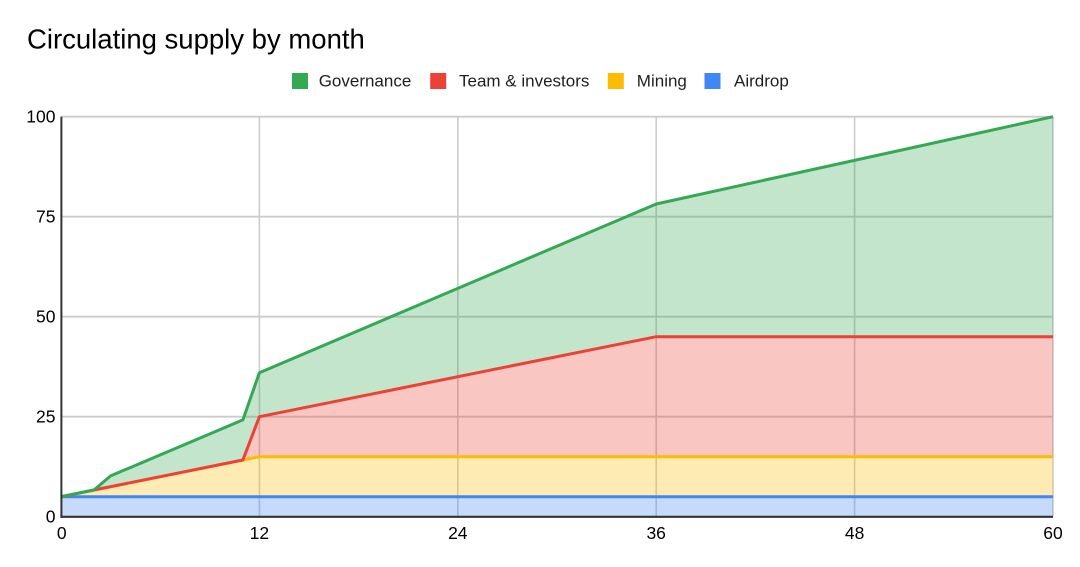  I want to click on svg-text: 48, so click(854, 533).